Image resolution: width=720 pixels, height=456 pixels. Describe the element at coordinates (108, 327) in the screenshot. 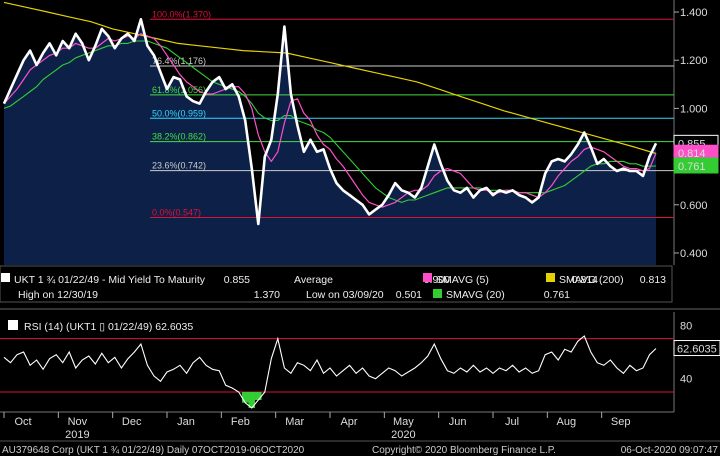

I see `rsi-title: RSI (14) (UKT1 ▯ 01/22/49) 62.6035` at that location.